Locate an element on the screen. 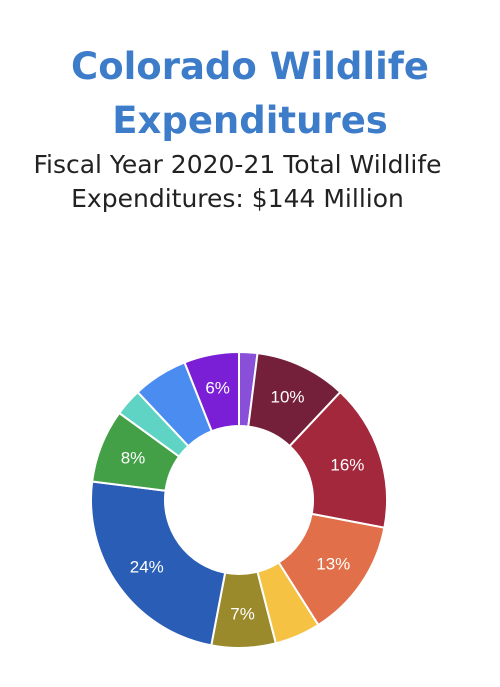  chart-title-line-1: Colorado Wildlife is located at coordinates (250, 66).